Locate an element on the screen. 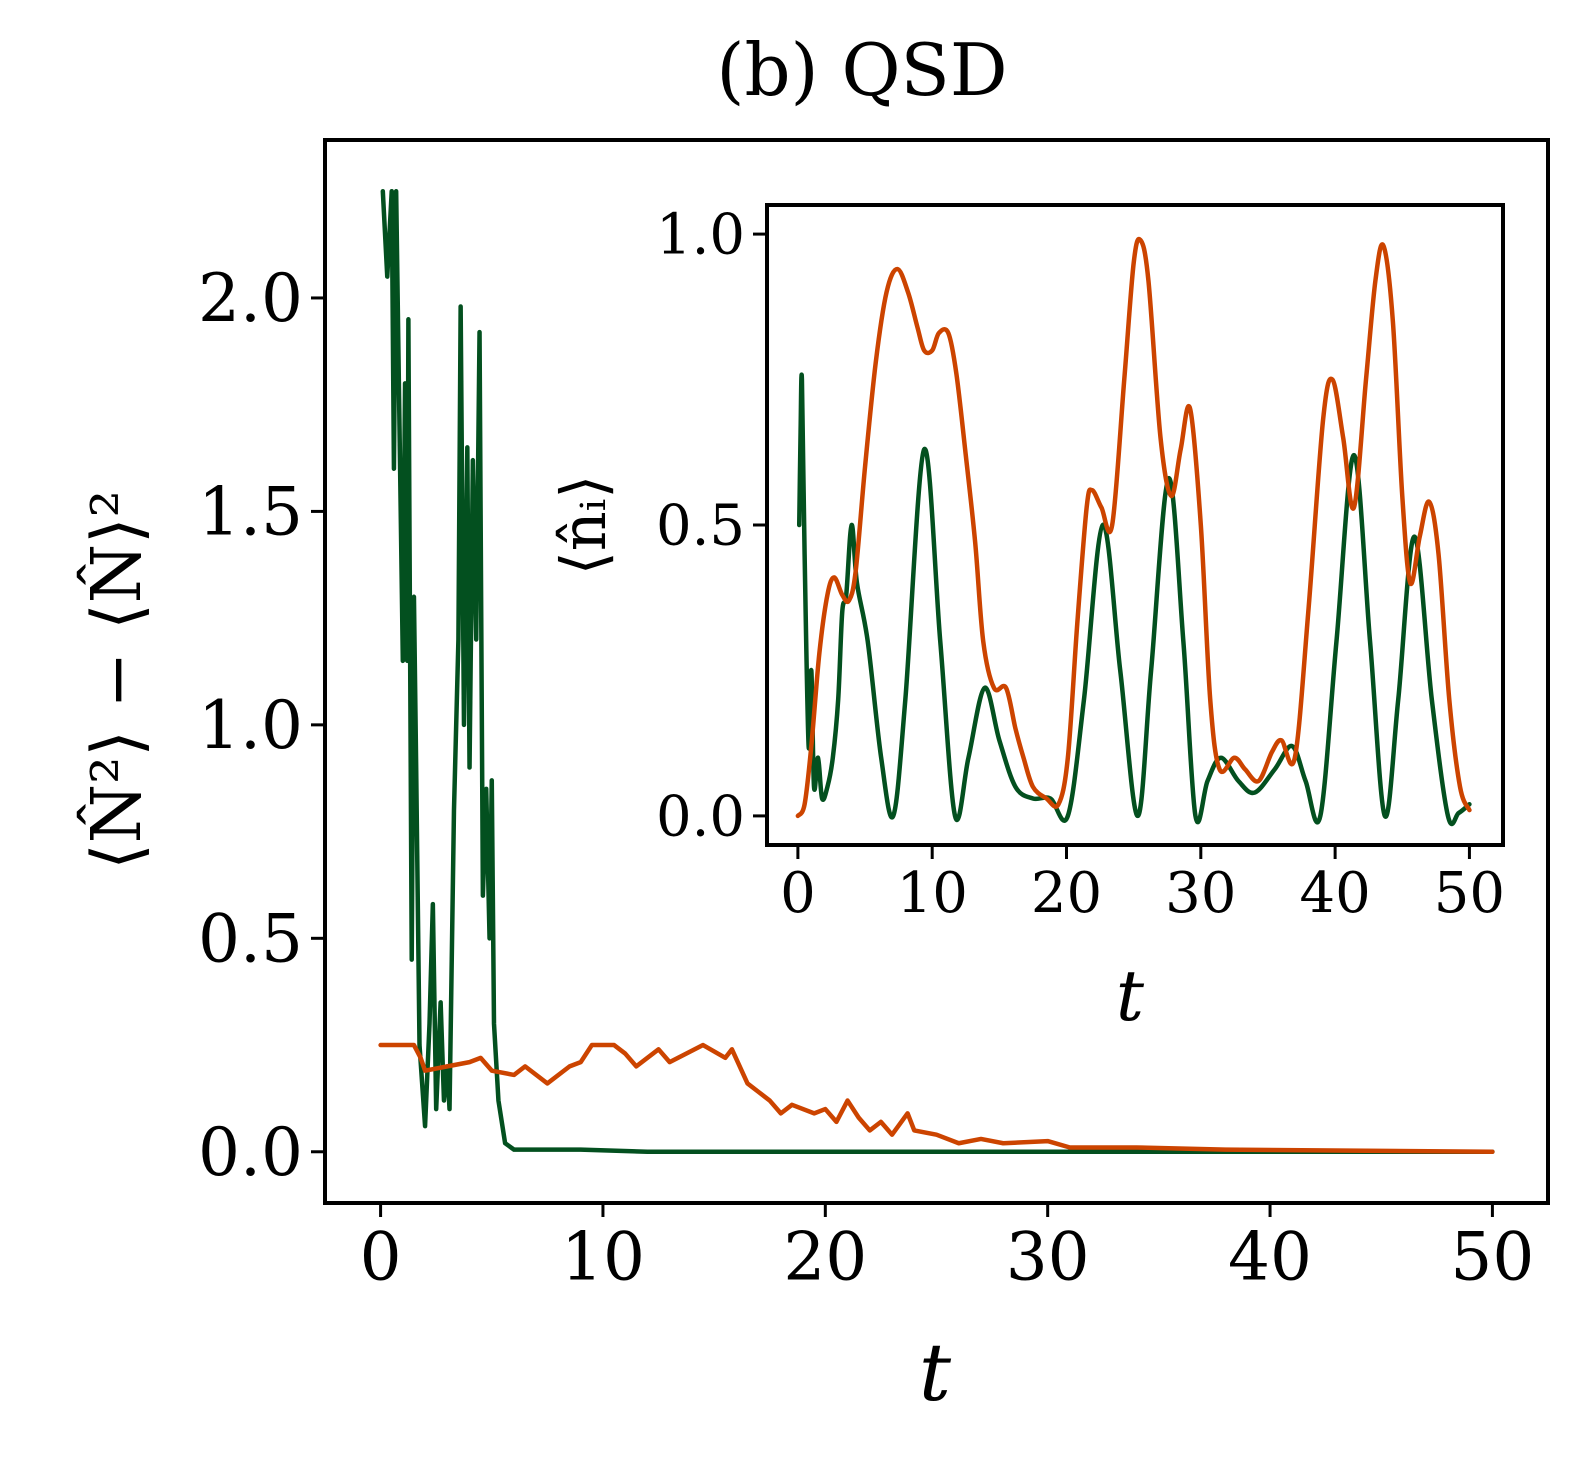  chart-title: (b) QSD is located at coordinates (861, 70).